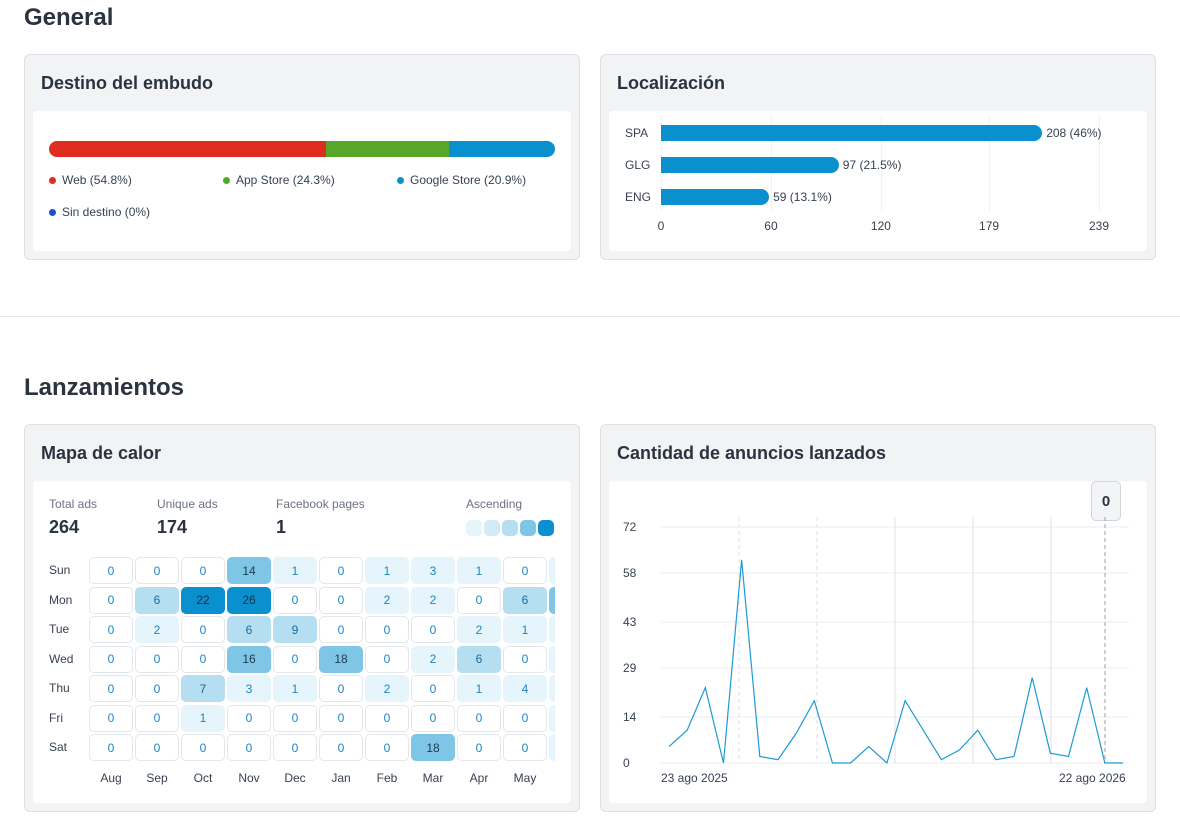 The image size is (1180, 830). Describe the element at coordinates (279, 180) in the screenshot. I see `funnel-legend-app-store: App Store (24.3%)` at that location.